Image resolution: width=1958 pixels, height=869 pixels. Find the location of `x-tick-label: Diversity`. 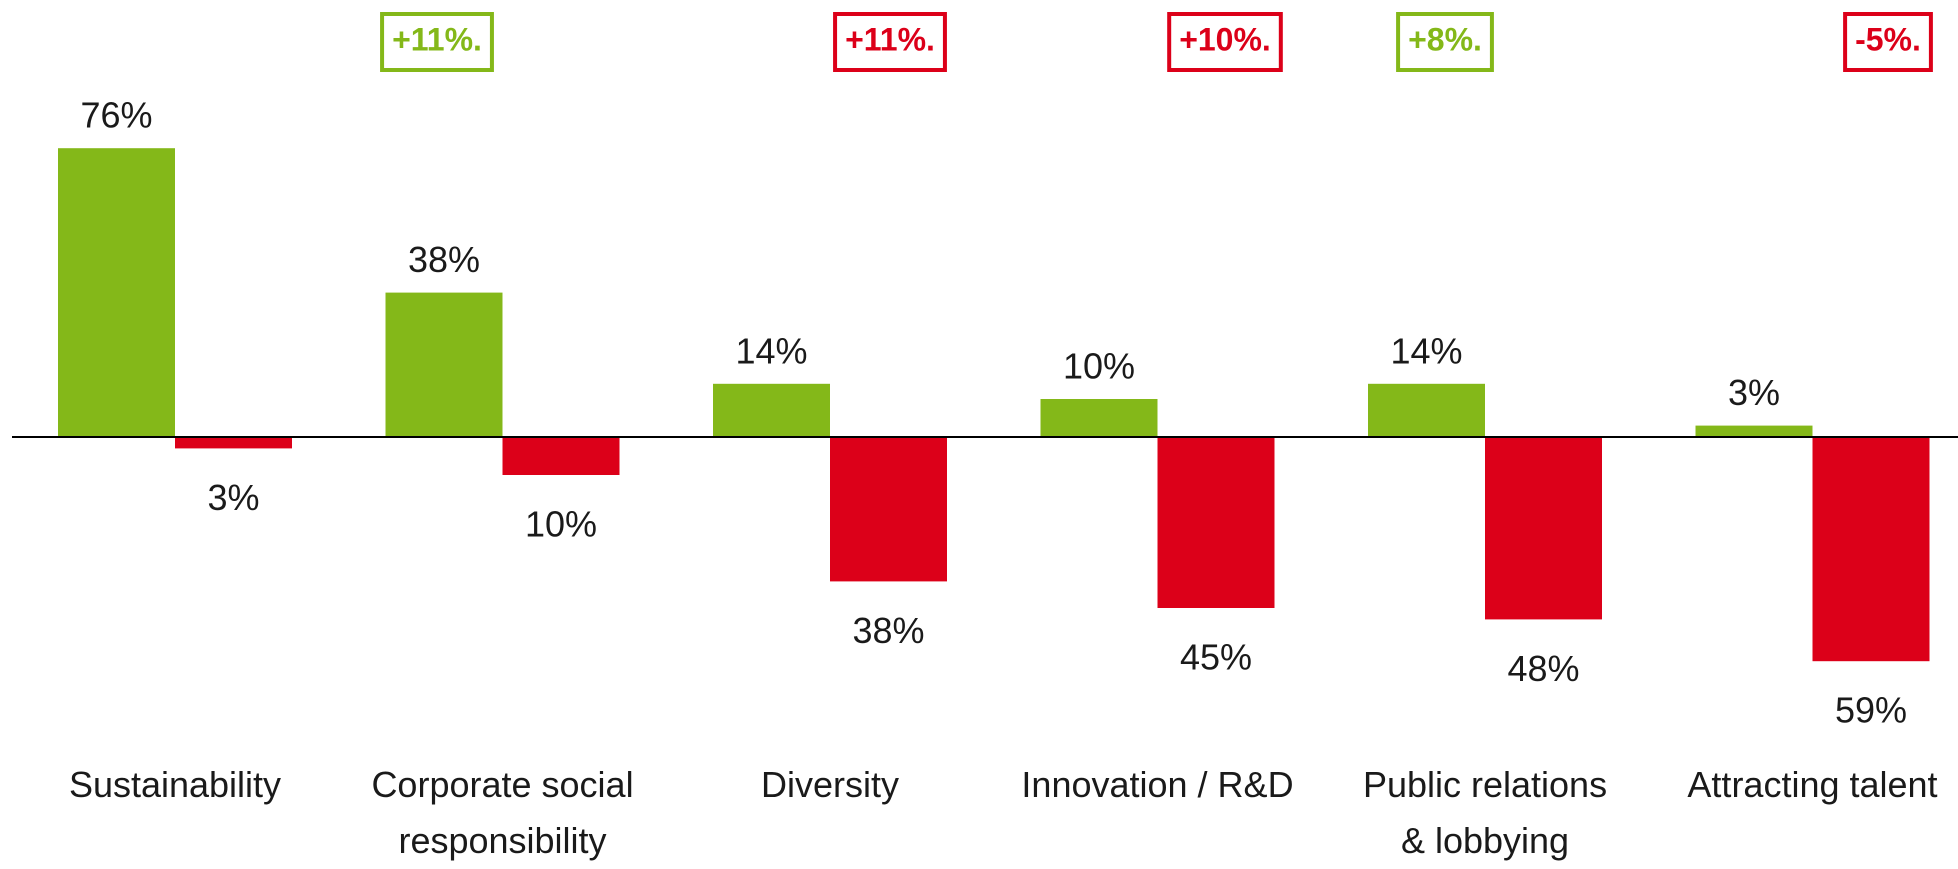

x-tick-label: Diversity is located at coordinates (830, 785).